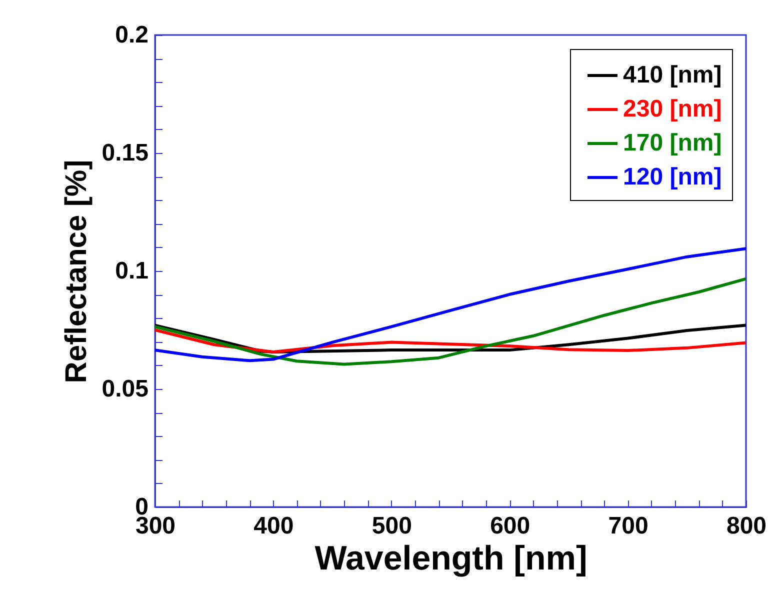 This screenshot has height=596, width=776. Describe the element at coordinates (746, 526) in the screenshot. I see `x-tick-label: 800` at that location.